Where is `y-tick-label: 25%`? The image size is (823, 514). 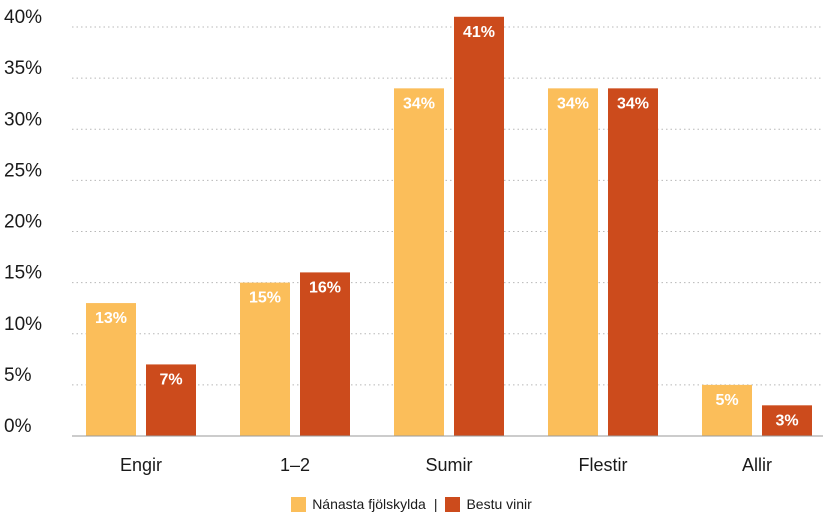 y-tick-label: 25% is located at coordinates (23, 170).